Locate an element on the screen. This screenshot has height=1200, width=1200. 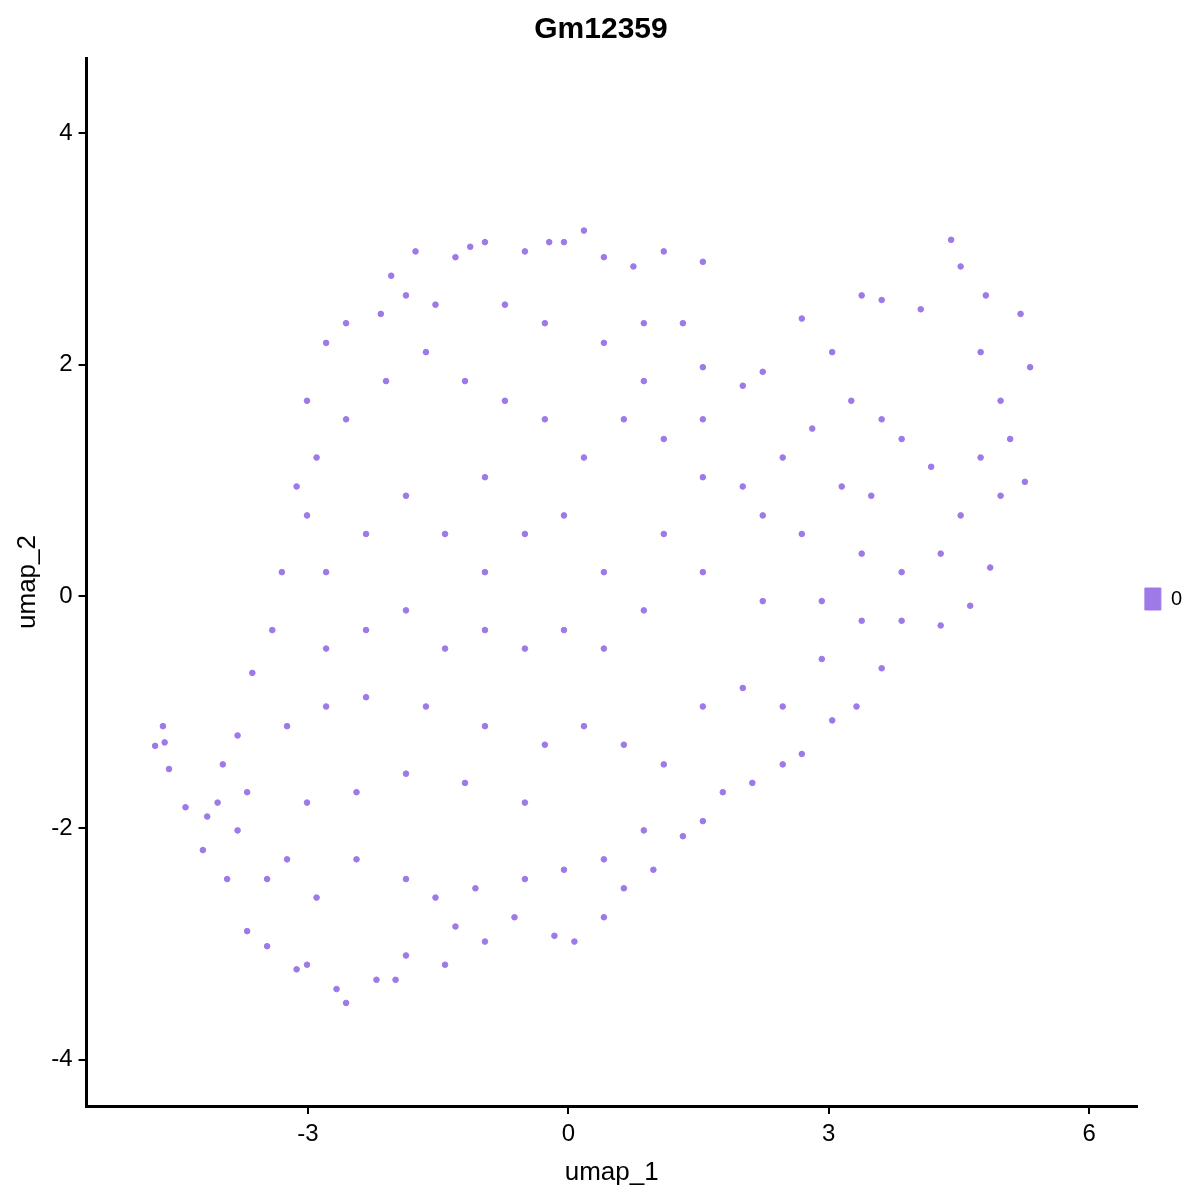
x-tick-label: 3 is located at coordinates (829, 1133).